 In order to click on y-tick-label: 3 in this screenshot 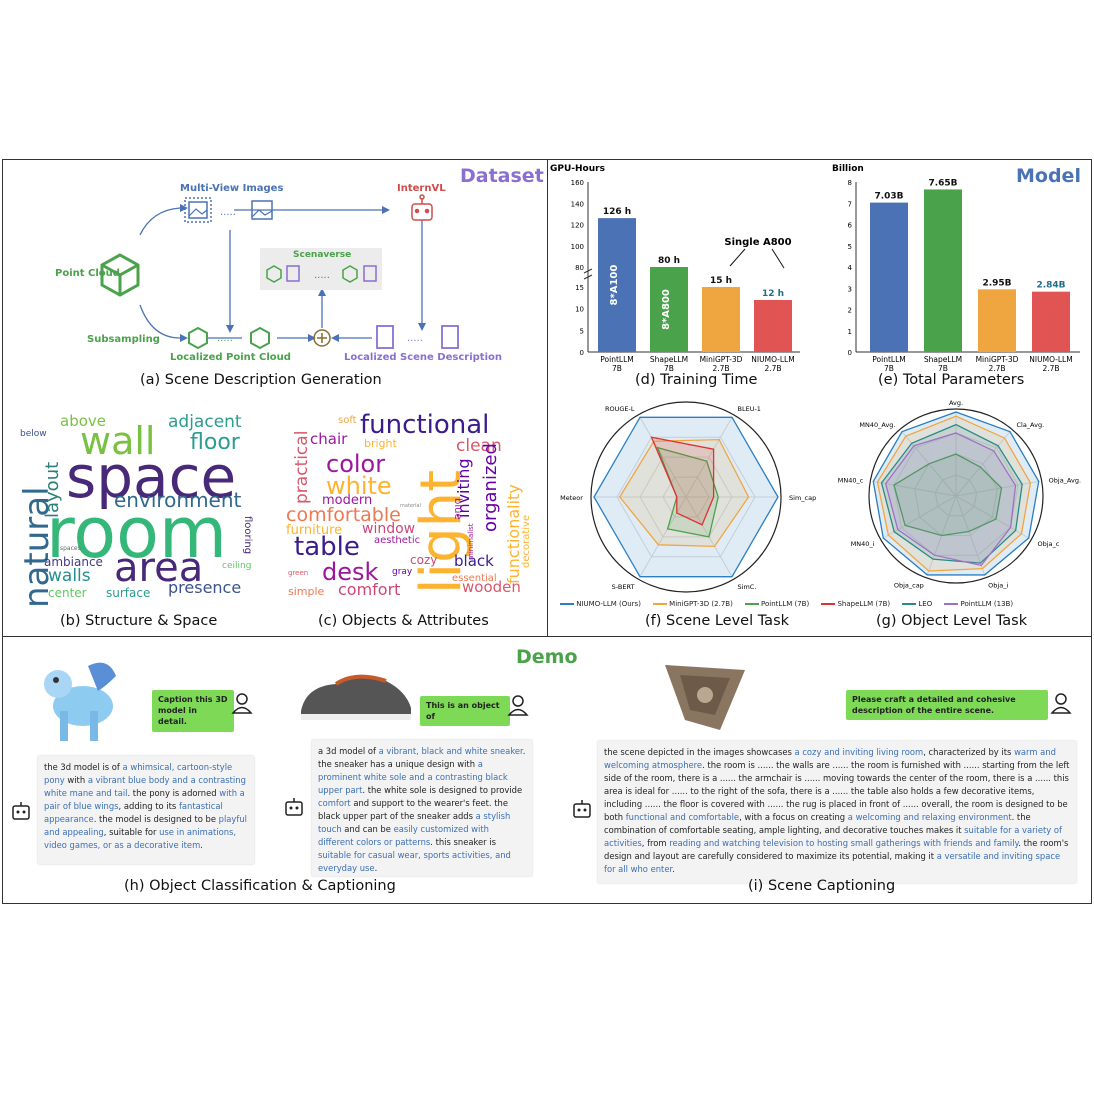, I will do `click(850, 289)`.